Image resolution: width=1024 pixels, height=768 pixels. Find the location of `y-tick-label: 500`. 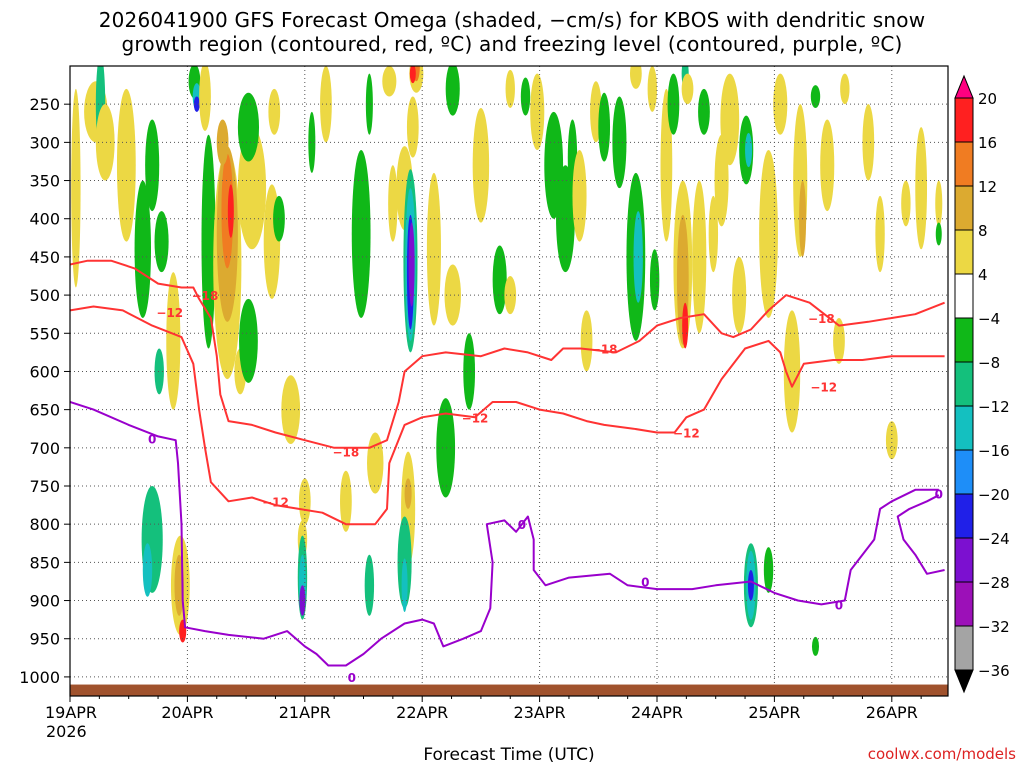

y-tick-label: 500 is located at coordinates (44, 295).